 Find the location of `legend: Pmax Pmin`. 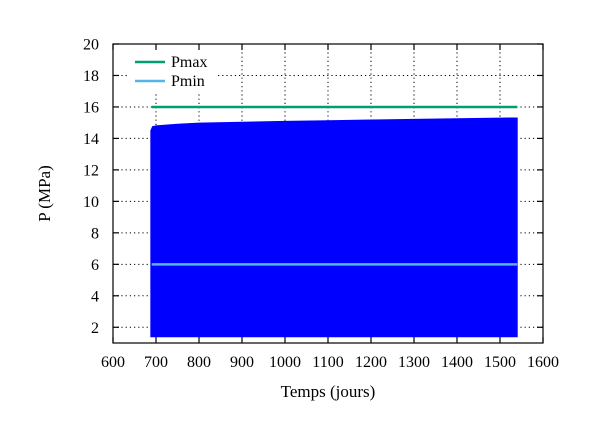

legend: Pmax Pmin is located at coordinates (173, 71).